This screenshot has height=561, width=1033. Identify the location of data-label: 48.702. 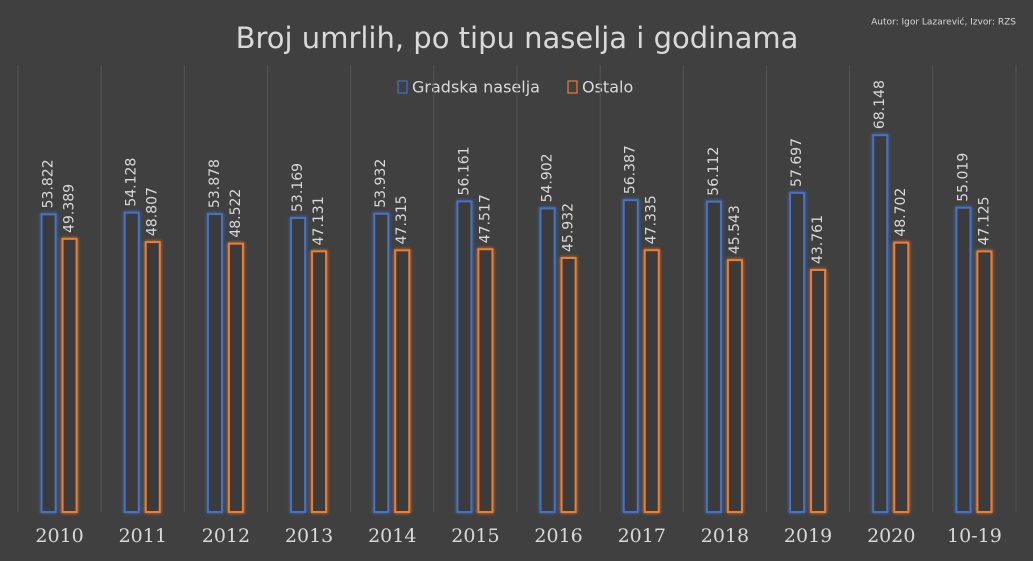
(901, 212).